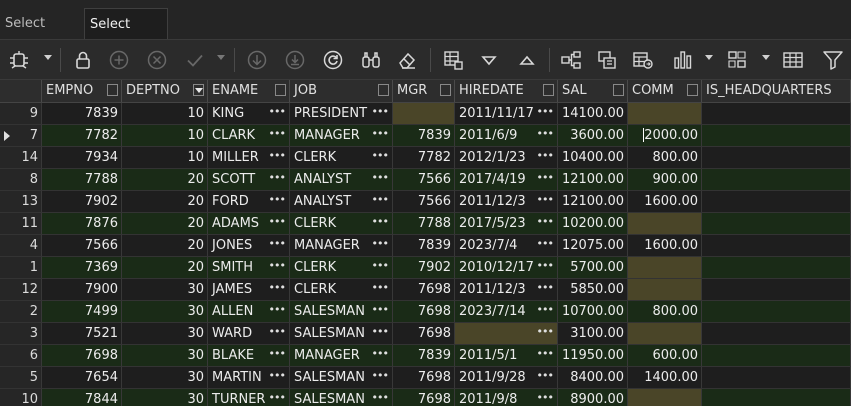  Describe the element at coordinates (249, 290) in the screenshot. I see `cell-ename: JAMES •••` at that location.